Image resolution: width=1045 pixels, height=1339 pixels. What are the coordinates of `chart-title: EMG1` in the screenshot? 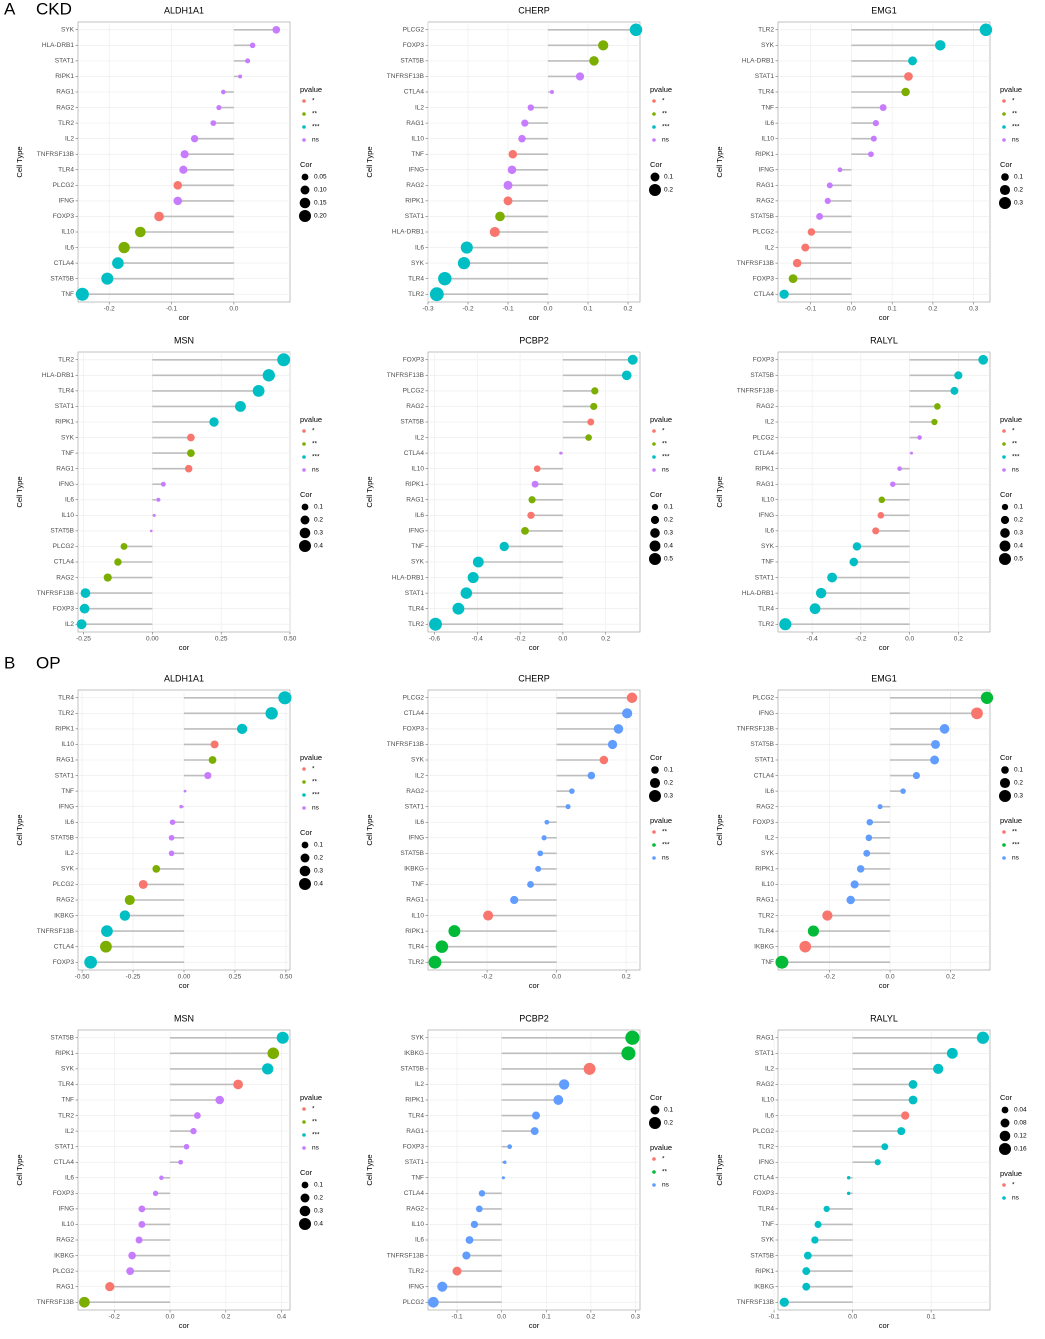 It's located at (884, 678).